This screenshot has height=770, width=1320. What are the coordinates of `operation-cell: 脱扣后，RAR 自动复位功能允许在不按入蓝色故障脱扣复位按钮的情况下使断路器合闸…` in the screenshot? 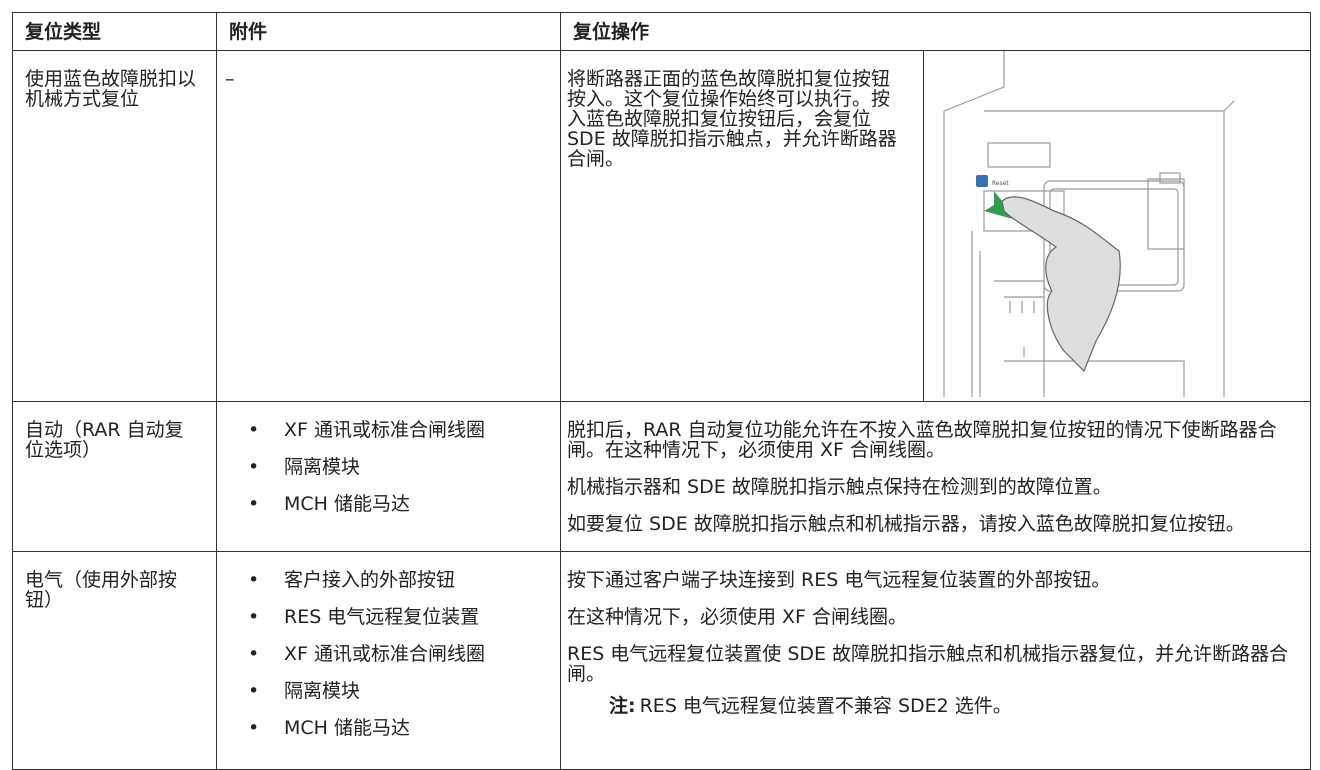 It's located at (935, 476).